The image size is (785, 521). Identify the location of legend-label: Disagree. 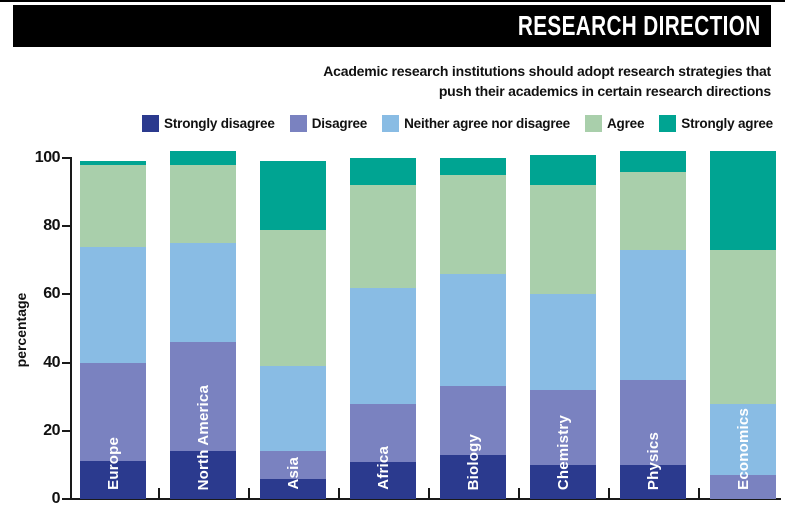
(339, 123).